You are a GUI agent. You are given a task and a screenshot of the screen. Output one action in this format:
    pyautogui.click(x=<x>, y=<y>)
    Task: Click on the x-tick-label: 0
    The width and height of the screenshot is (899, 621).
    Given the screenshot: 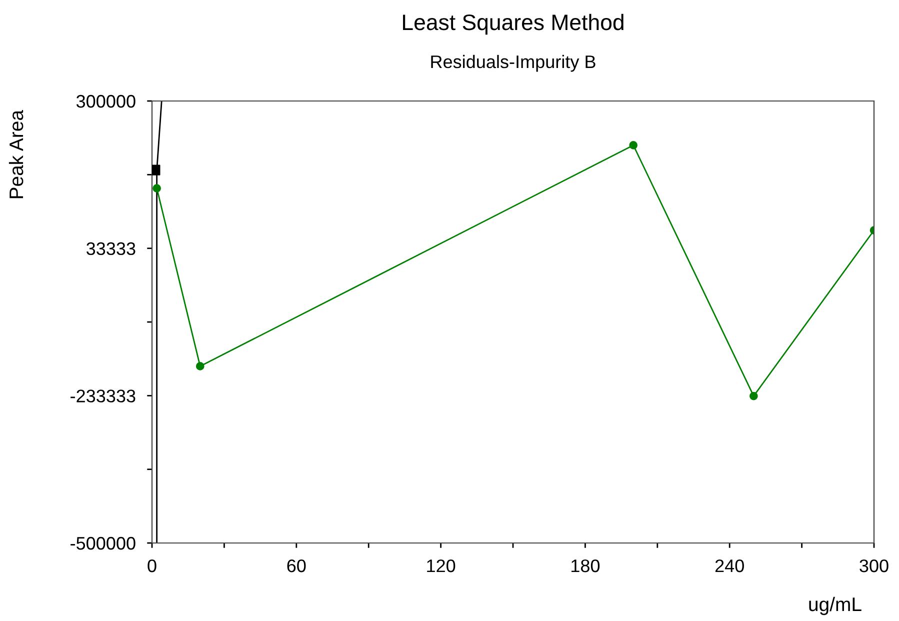 What is the action you would take?
    pyautogui.click(x=152, y=565)
    